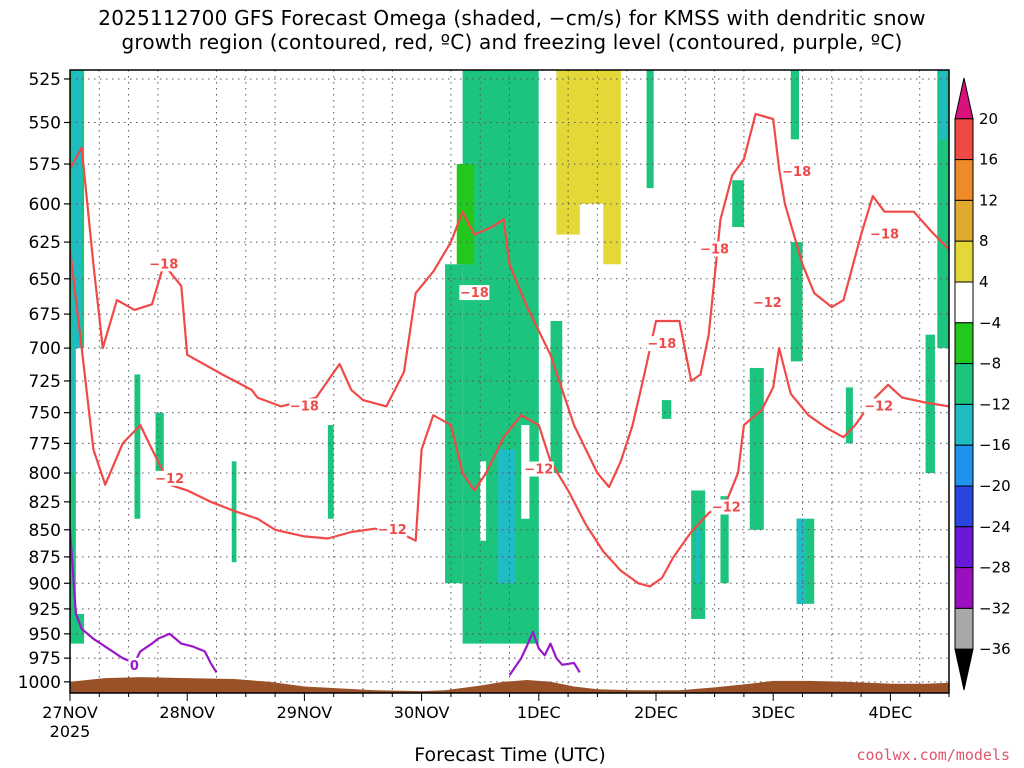  Describe the element at coordinates (187, 712) in the screenshot. I see `x-tick-label-28nov: 28NOV` at that location.